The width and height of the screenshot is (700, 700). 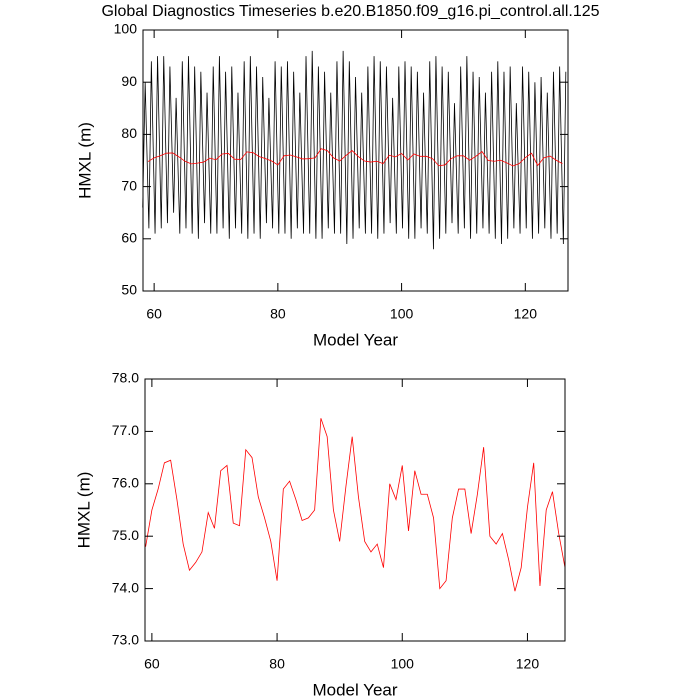 What do you see at coordinates (125, 587) in the screenshot?
I see `y-tick-label: 74.0` at bounding box center [125, 587].